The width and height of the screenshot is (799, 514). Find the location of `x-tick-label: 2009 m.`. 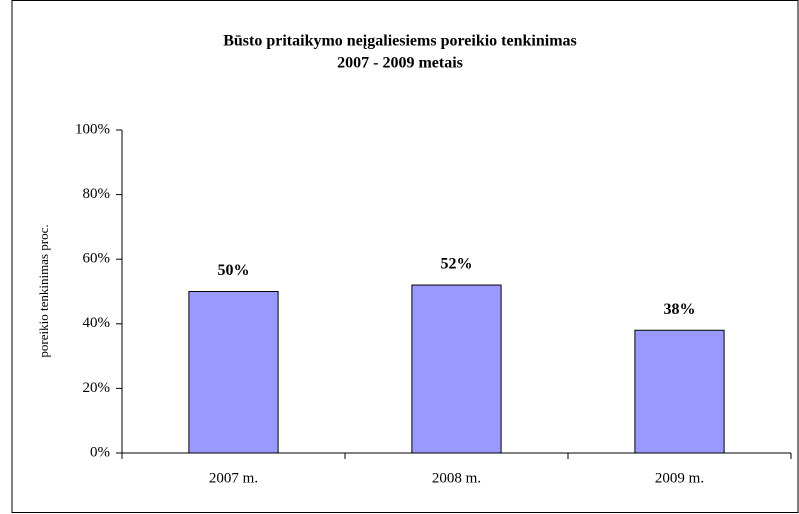

x-tick-label: 2009 m. is located at coordinates (679, 478).